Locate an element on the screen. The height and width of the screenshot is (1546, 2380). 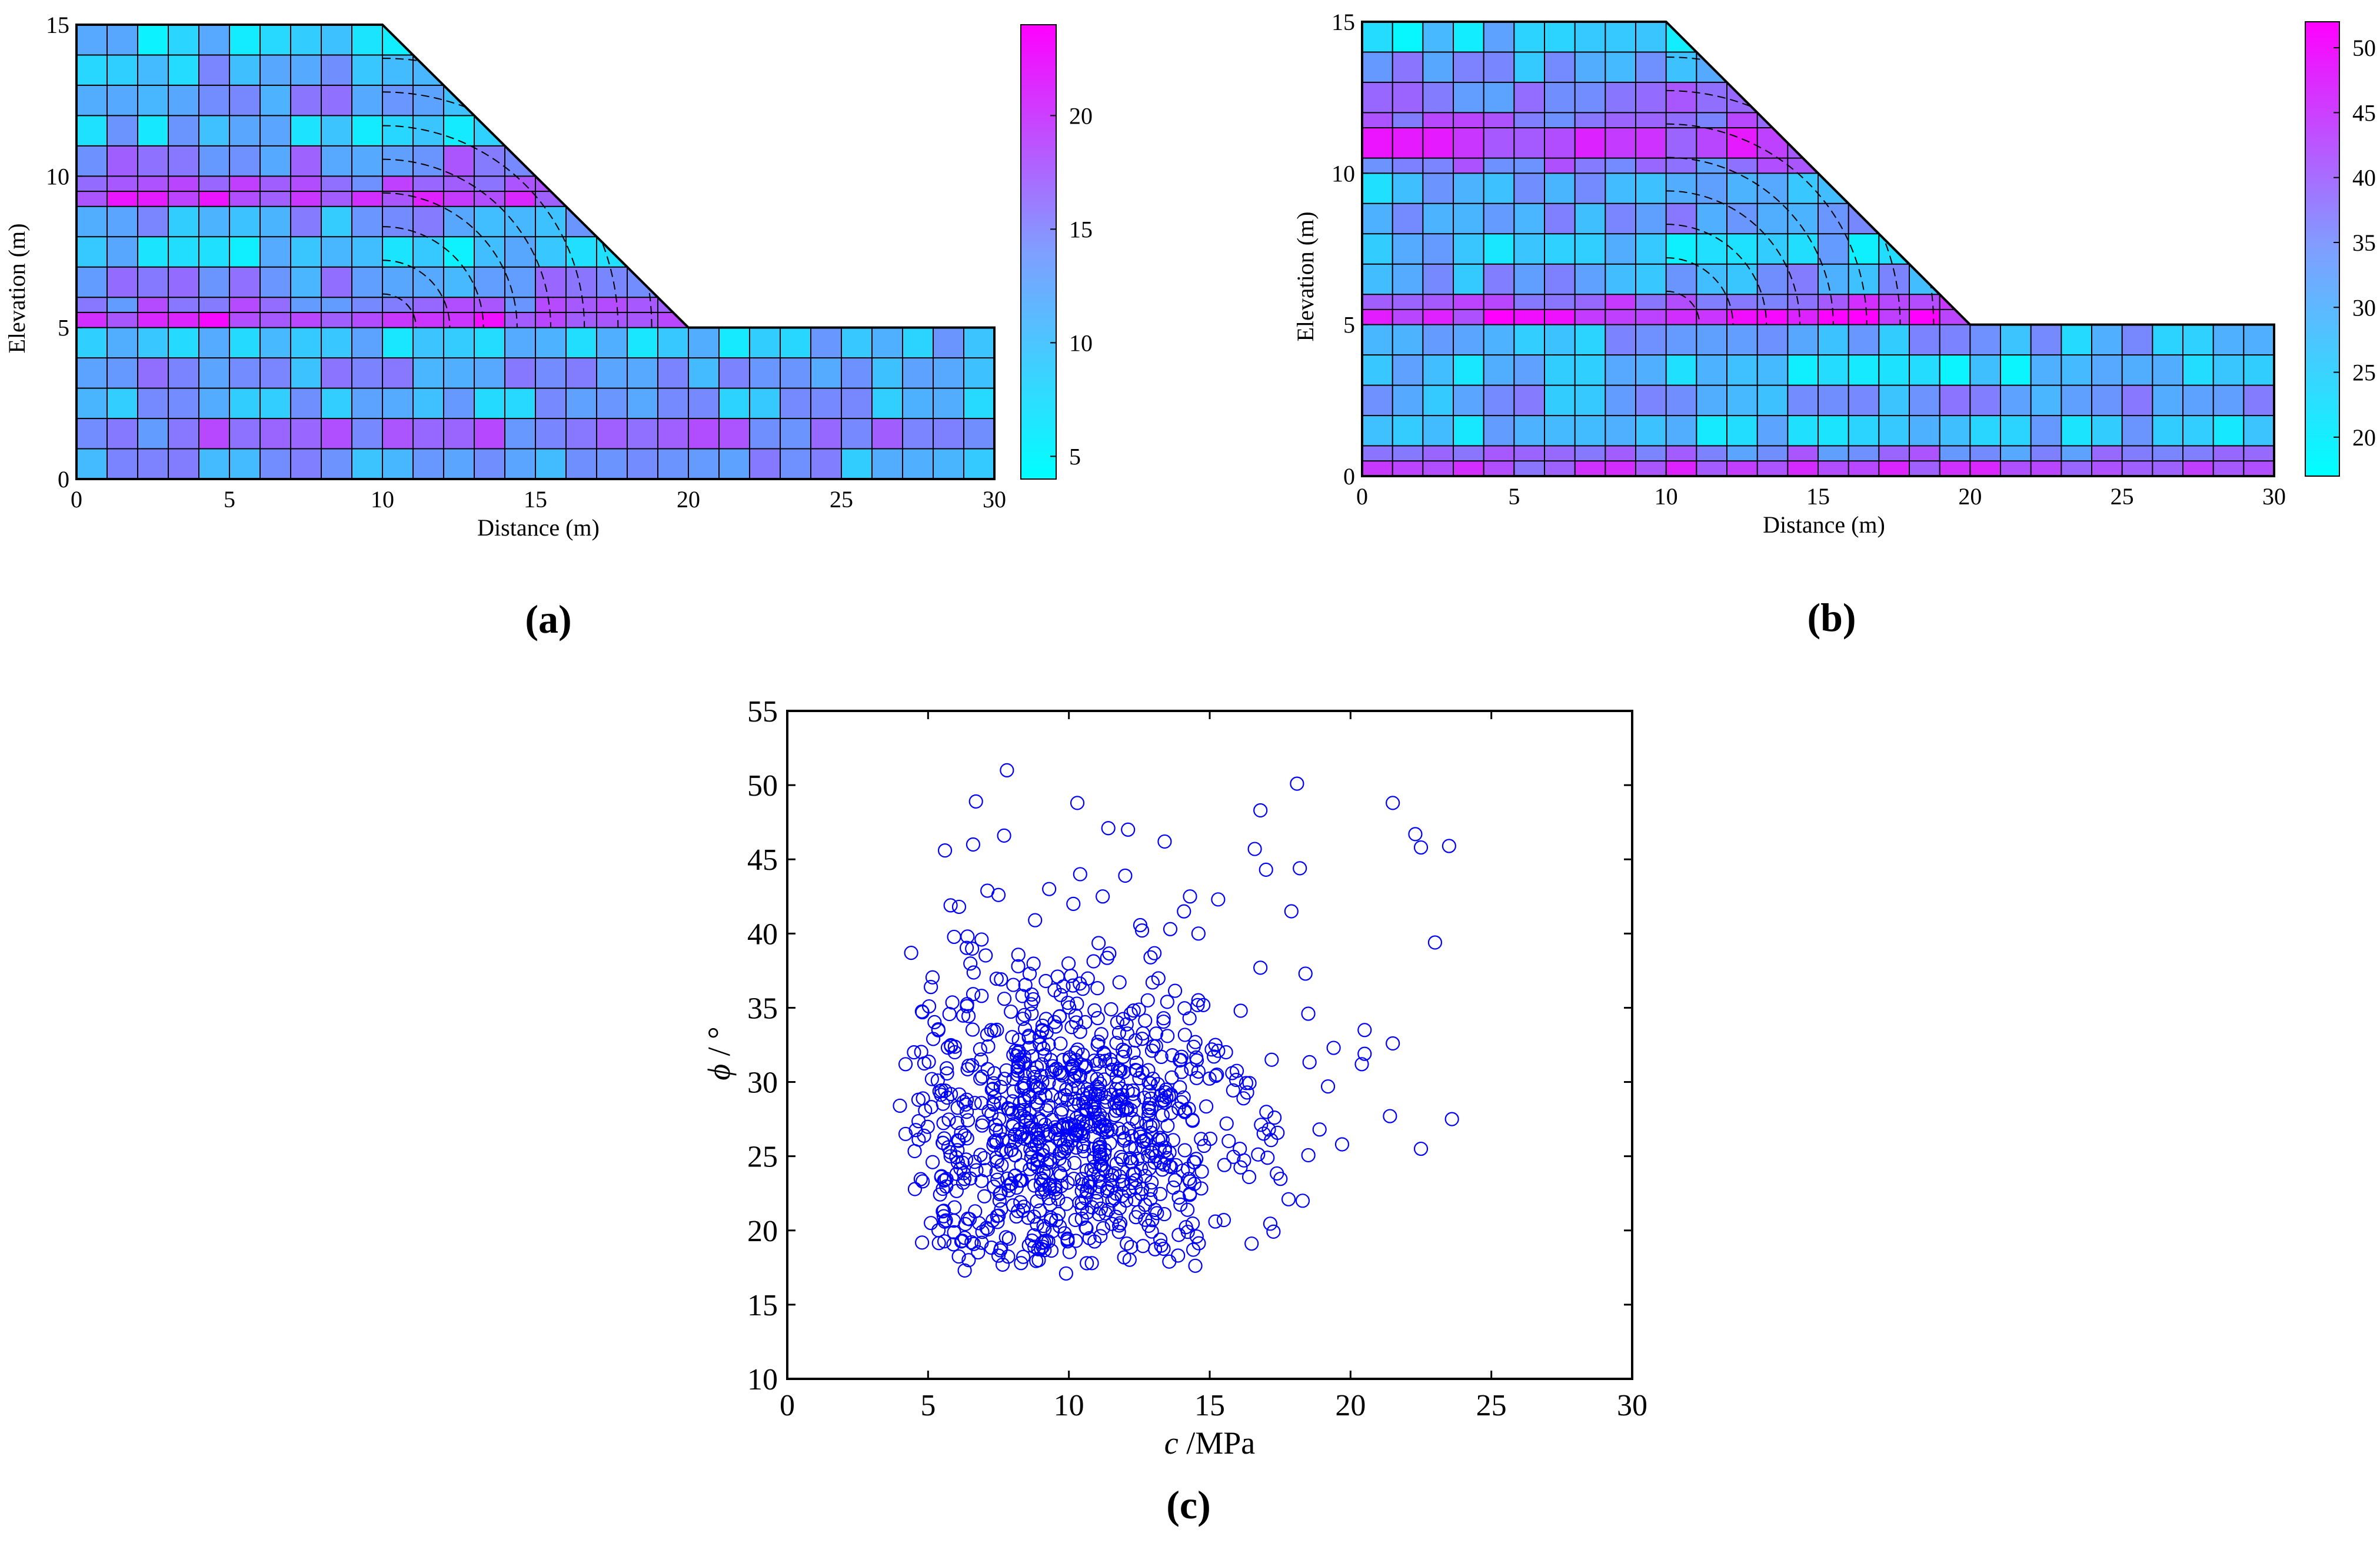
colorbar-tick-label: 25 is located at coordinates (2364, 373).